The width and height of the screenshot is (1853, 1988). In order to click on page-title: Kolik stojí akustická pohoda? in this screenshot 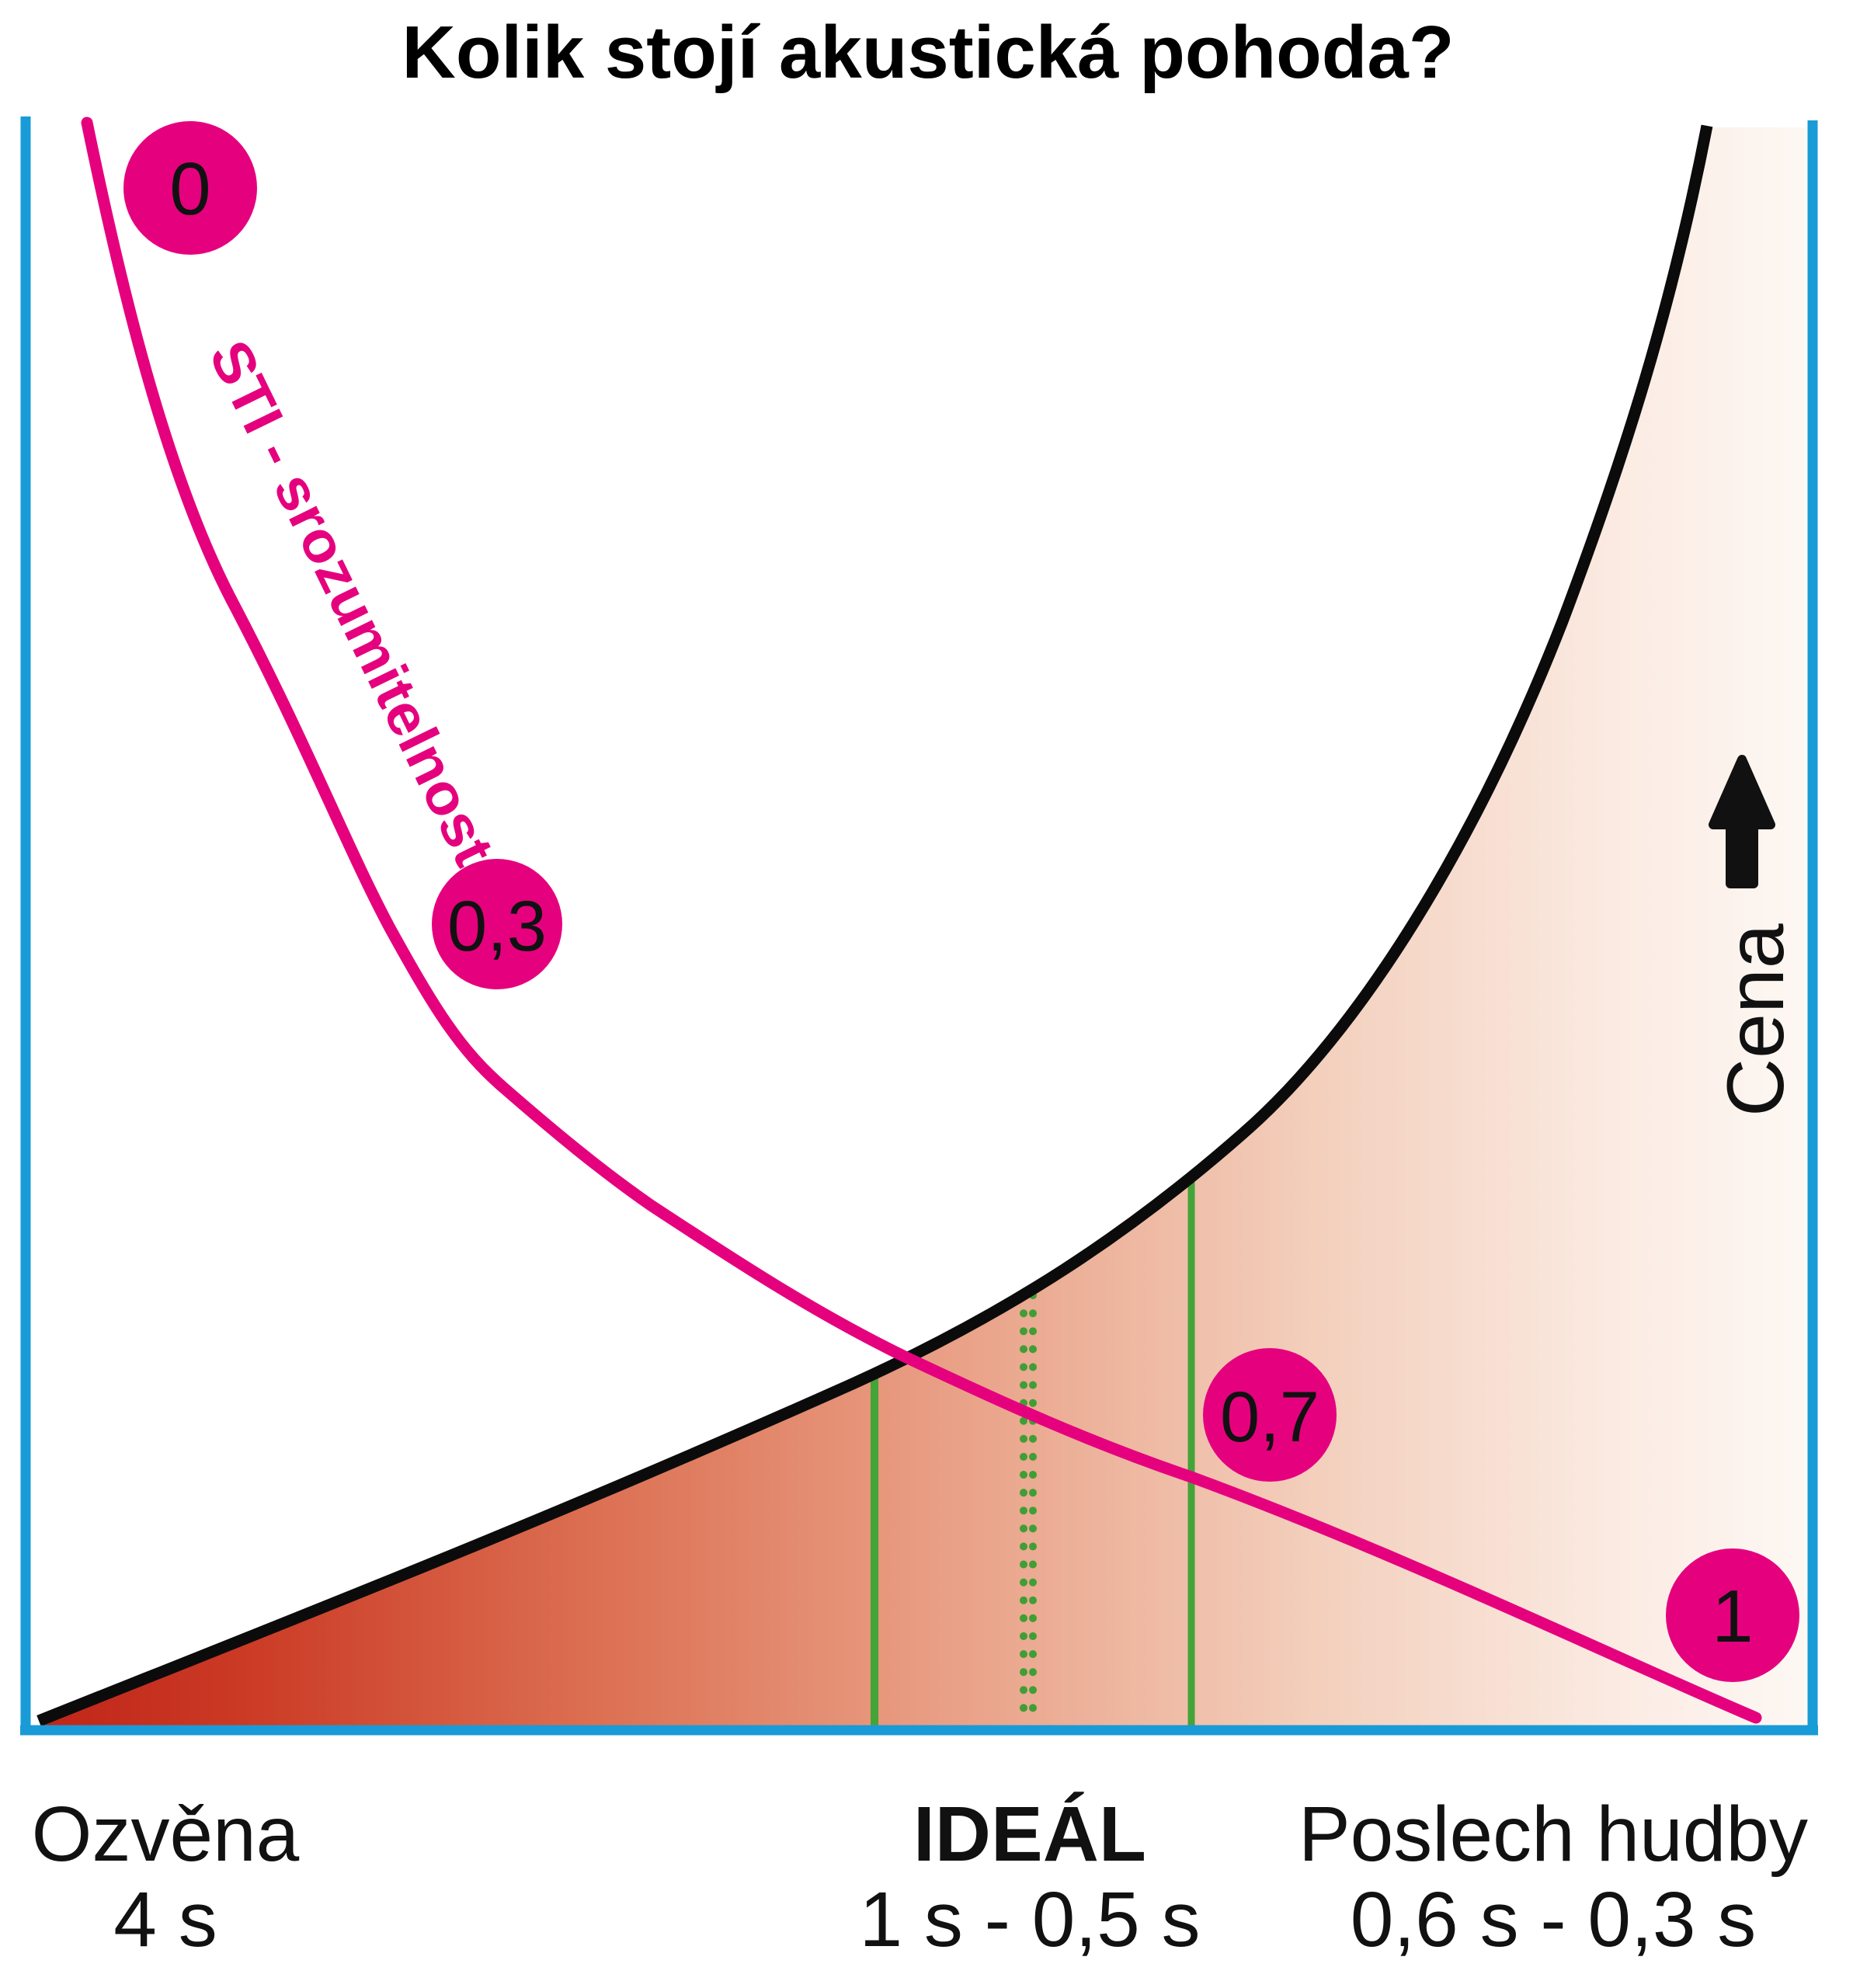, I will do `click(928, 52)`.